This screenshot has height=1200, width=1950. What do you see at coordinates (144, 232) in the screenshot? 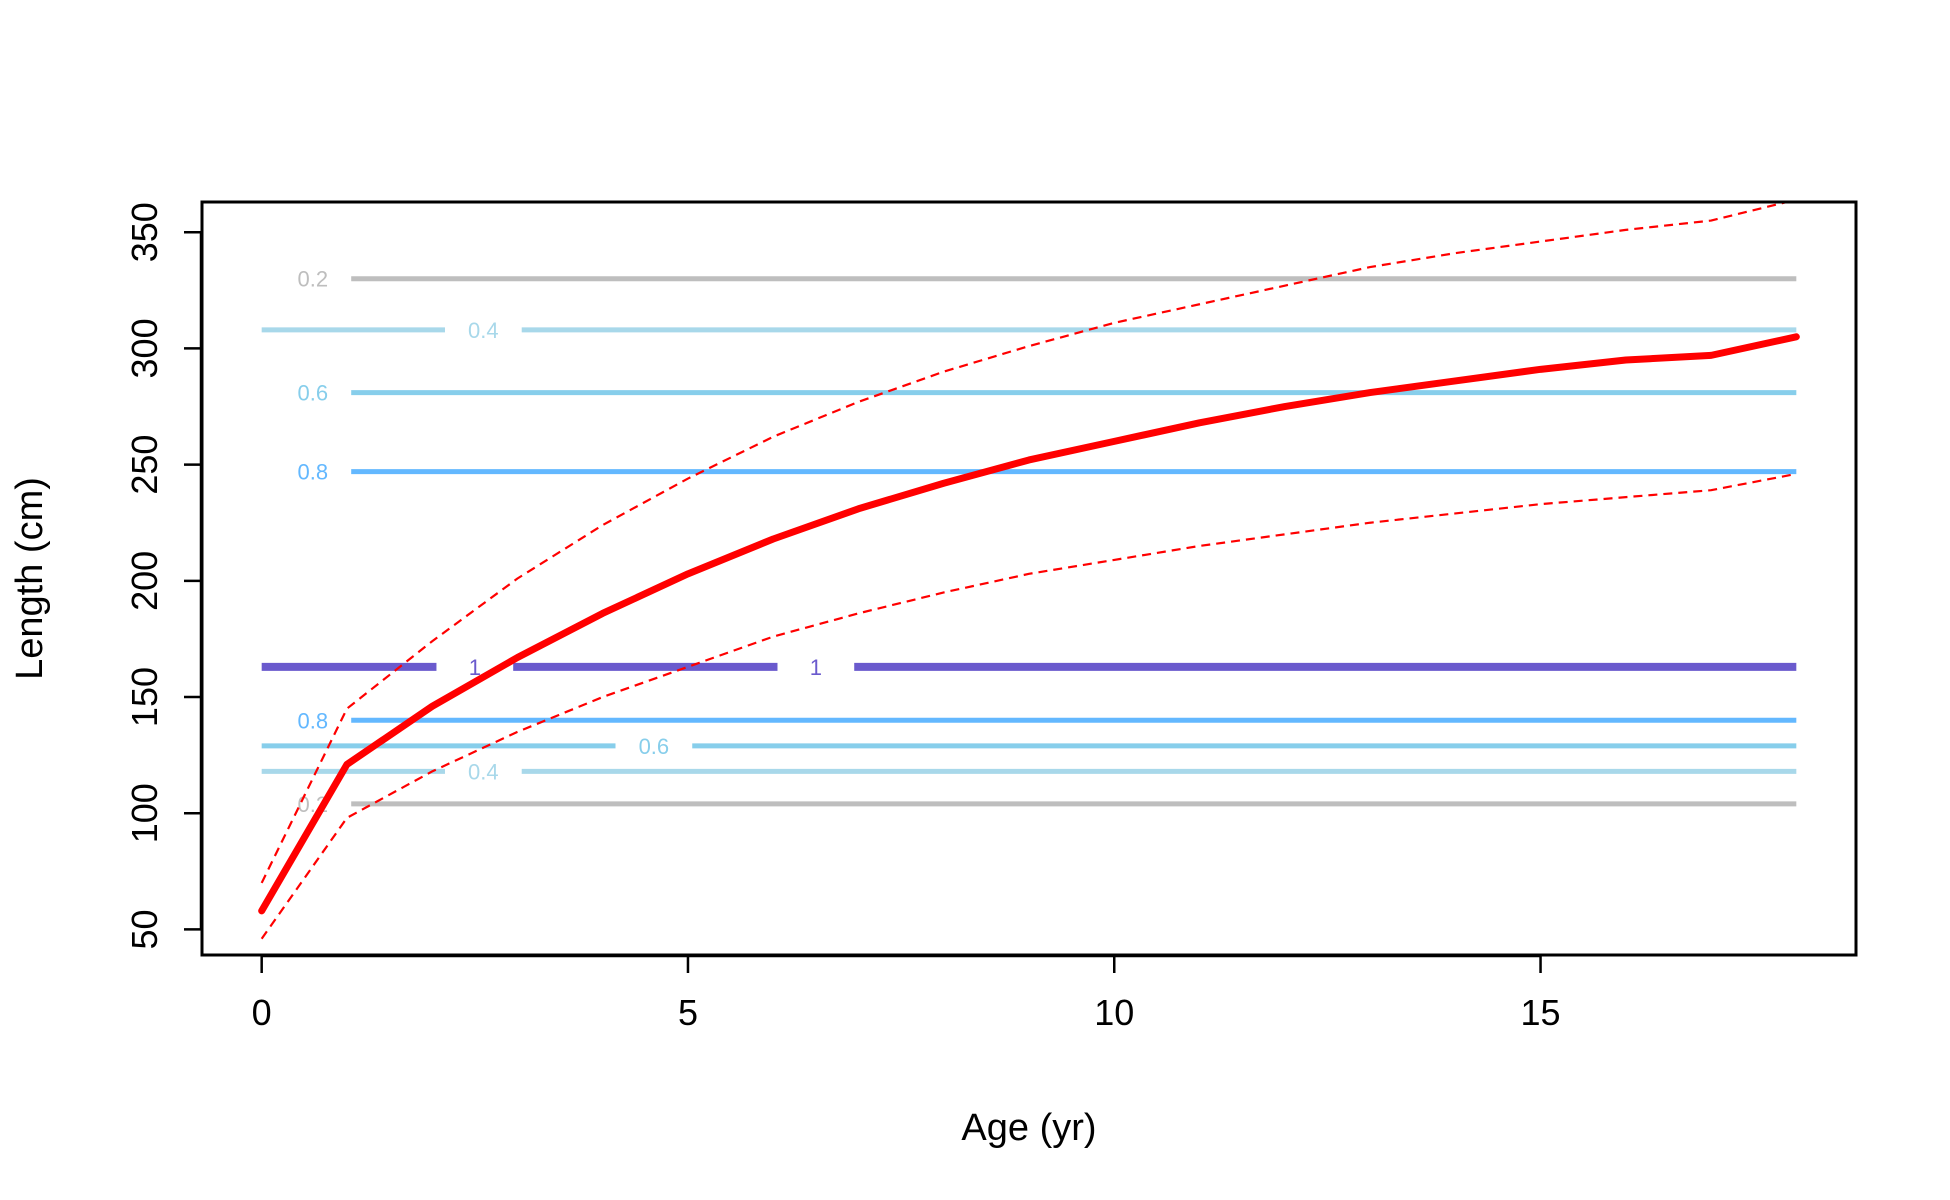
I see `y-tick-label: 350` at bounding box center [144, 232].